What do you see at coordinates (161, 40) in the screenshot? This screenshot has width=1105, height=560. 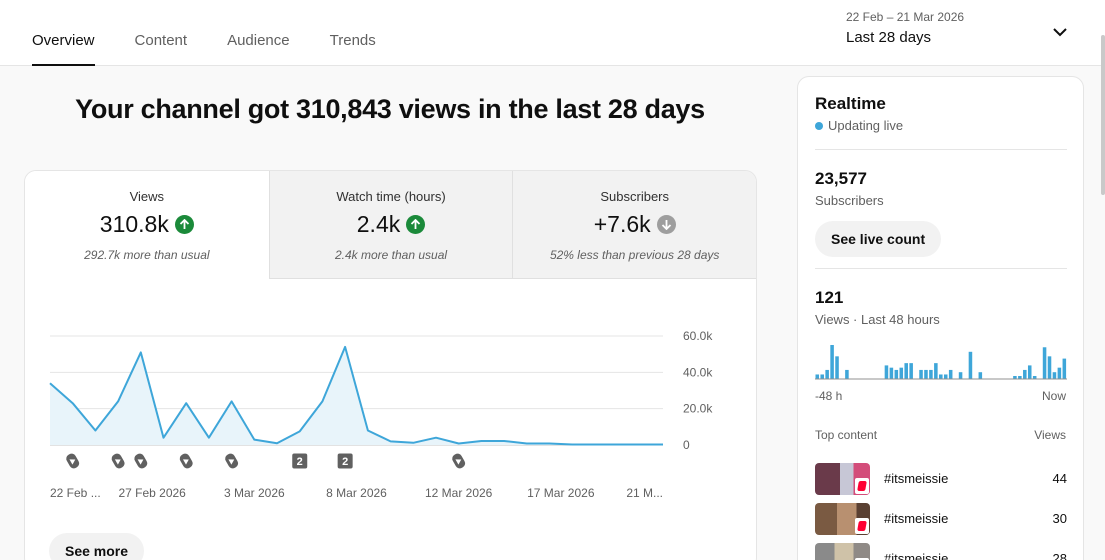 I see `tab-content: Content` at bounding box center [161, 40].